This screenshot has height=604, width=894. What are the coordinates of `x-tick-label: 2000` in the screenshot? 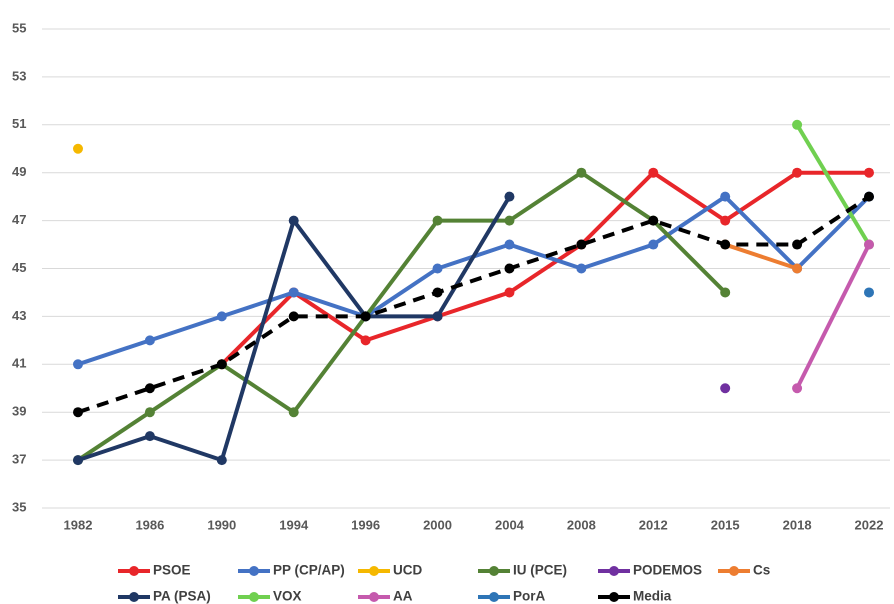 It's located at (437, 524).